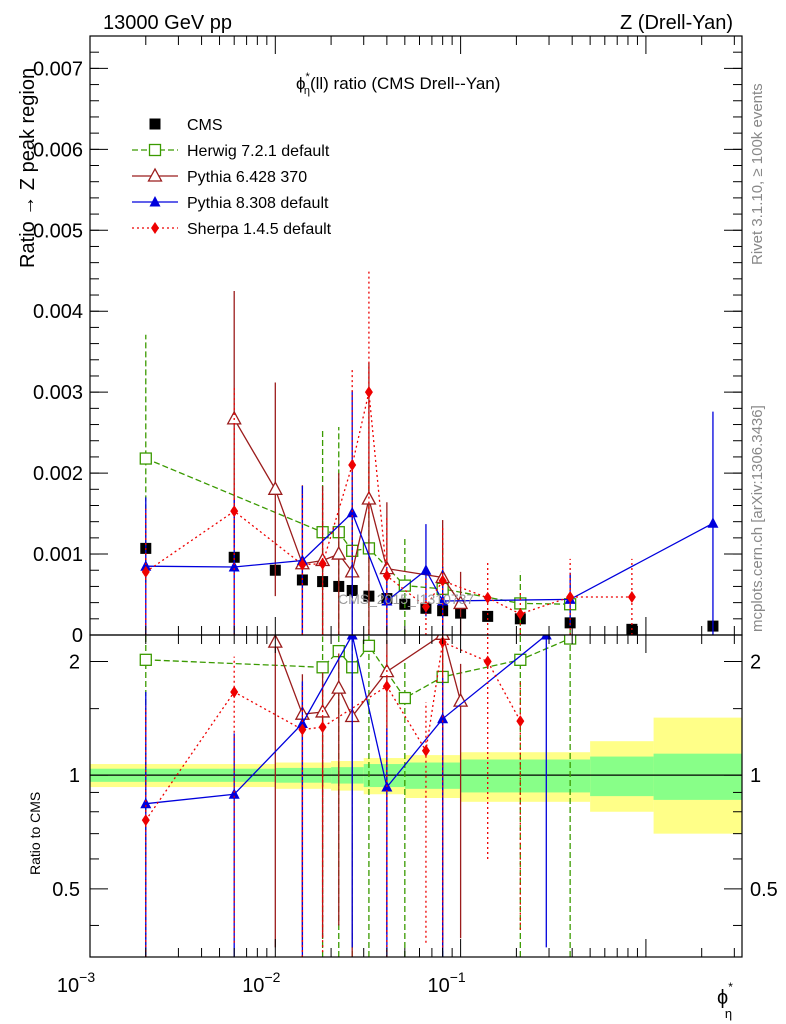 This screenshot has height=1024, width=786. What do you see at coordinates (155, 150) in the screenshot?
I see `legend-marker-herwig-7-2-1-default` at bounding box center [155, 150].